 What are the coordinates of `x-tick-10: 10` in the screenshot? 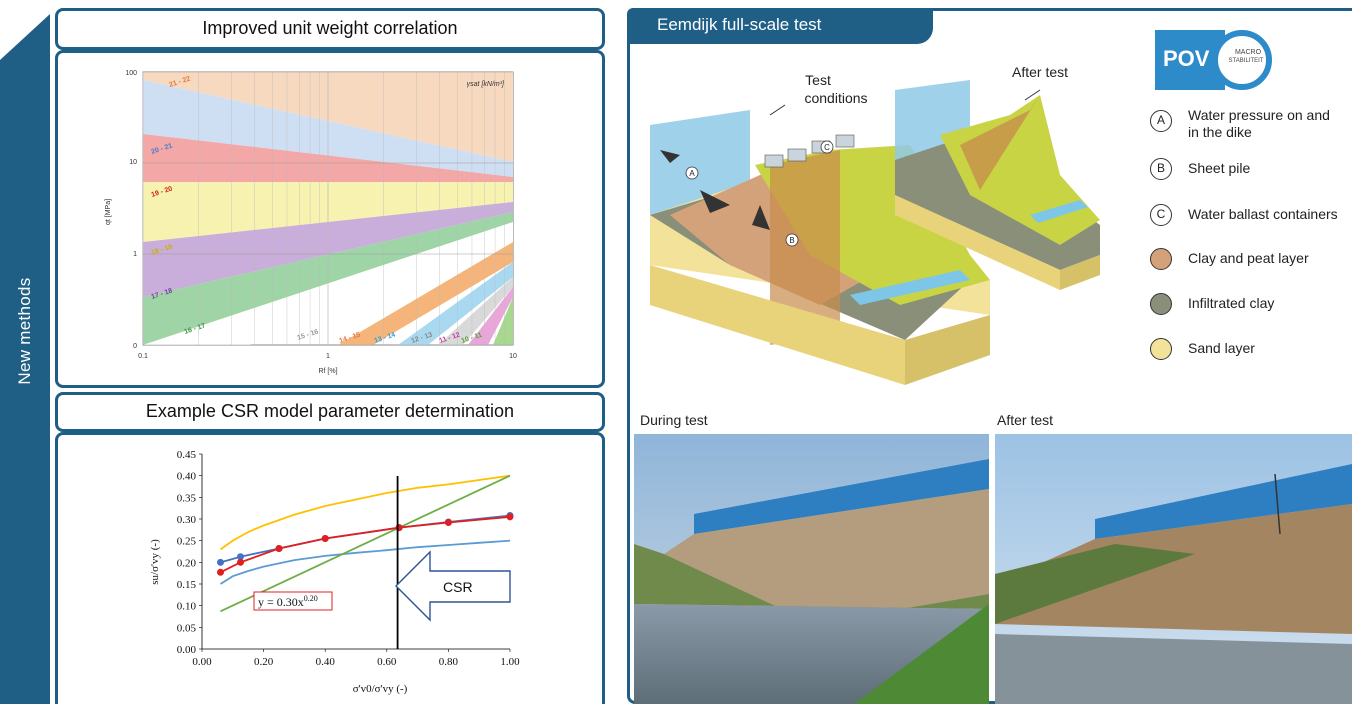 It's located at (513, 356).